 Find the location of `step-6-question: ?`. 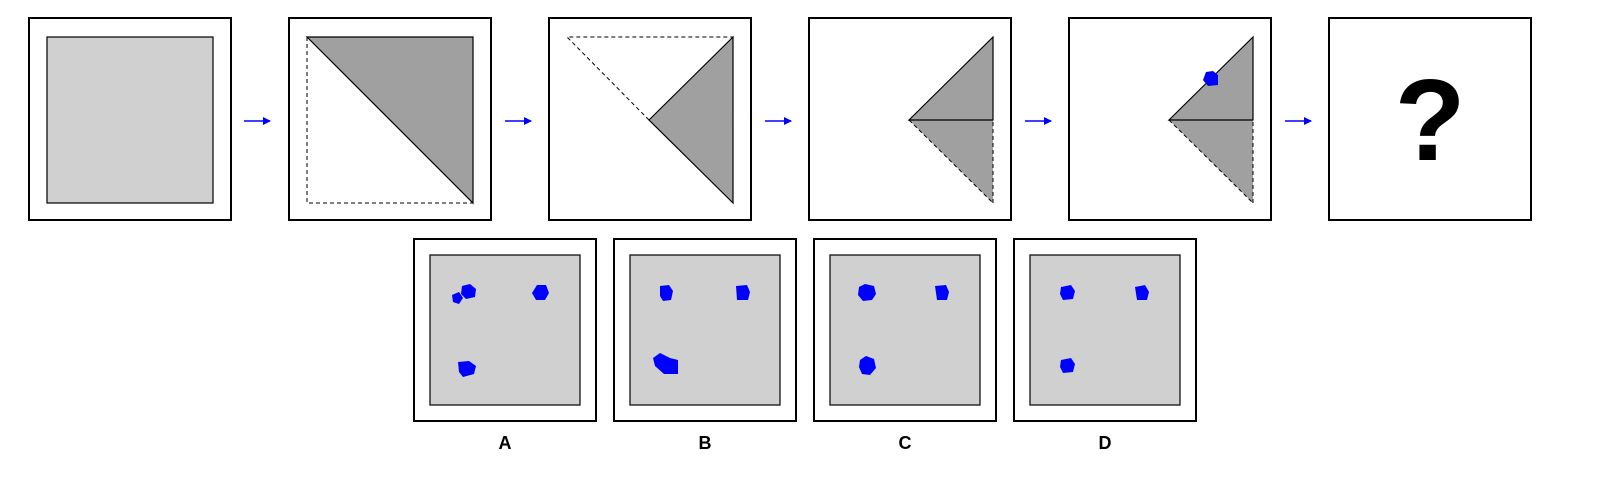

step-6-question: ? is located at coordinates (1430, 119).